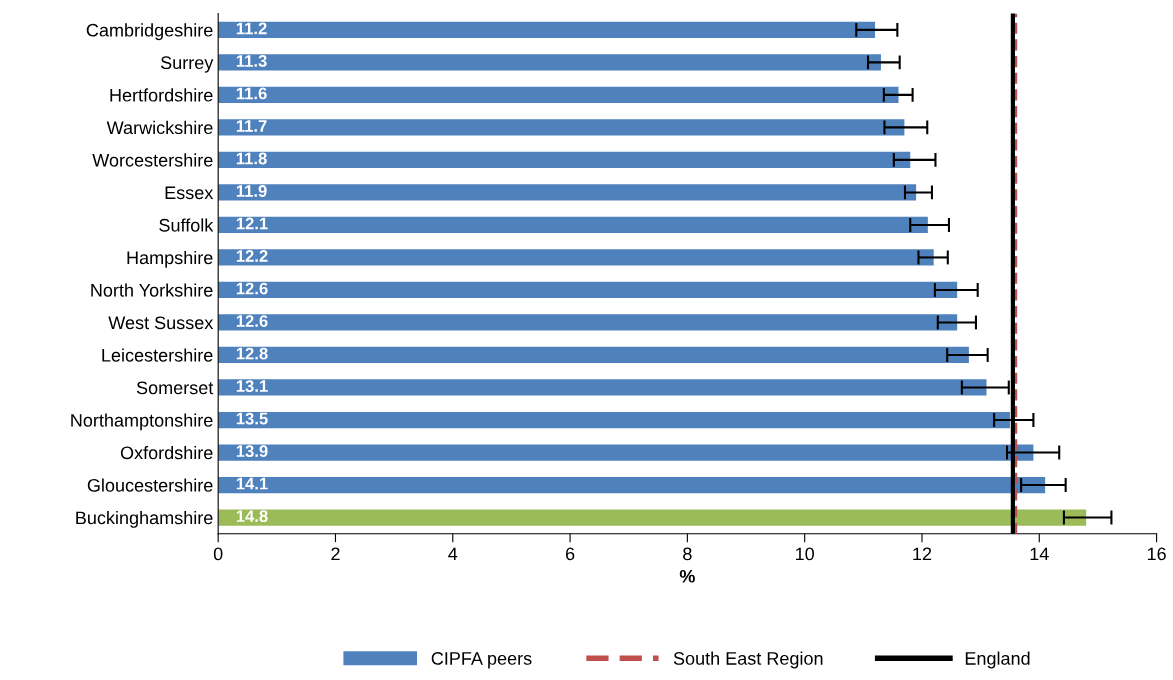 This screenshot has width=1173, height=680. I want to click on data-label: 11.9, so click(251, 191).